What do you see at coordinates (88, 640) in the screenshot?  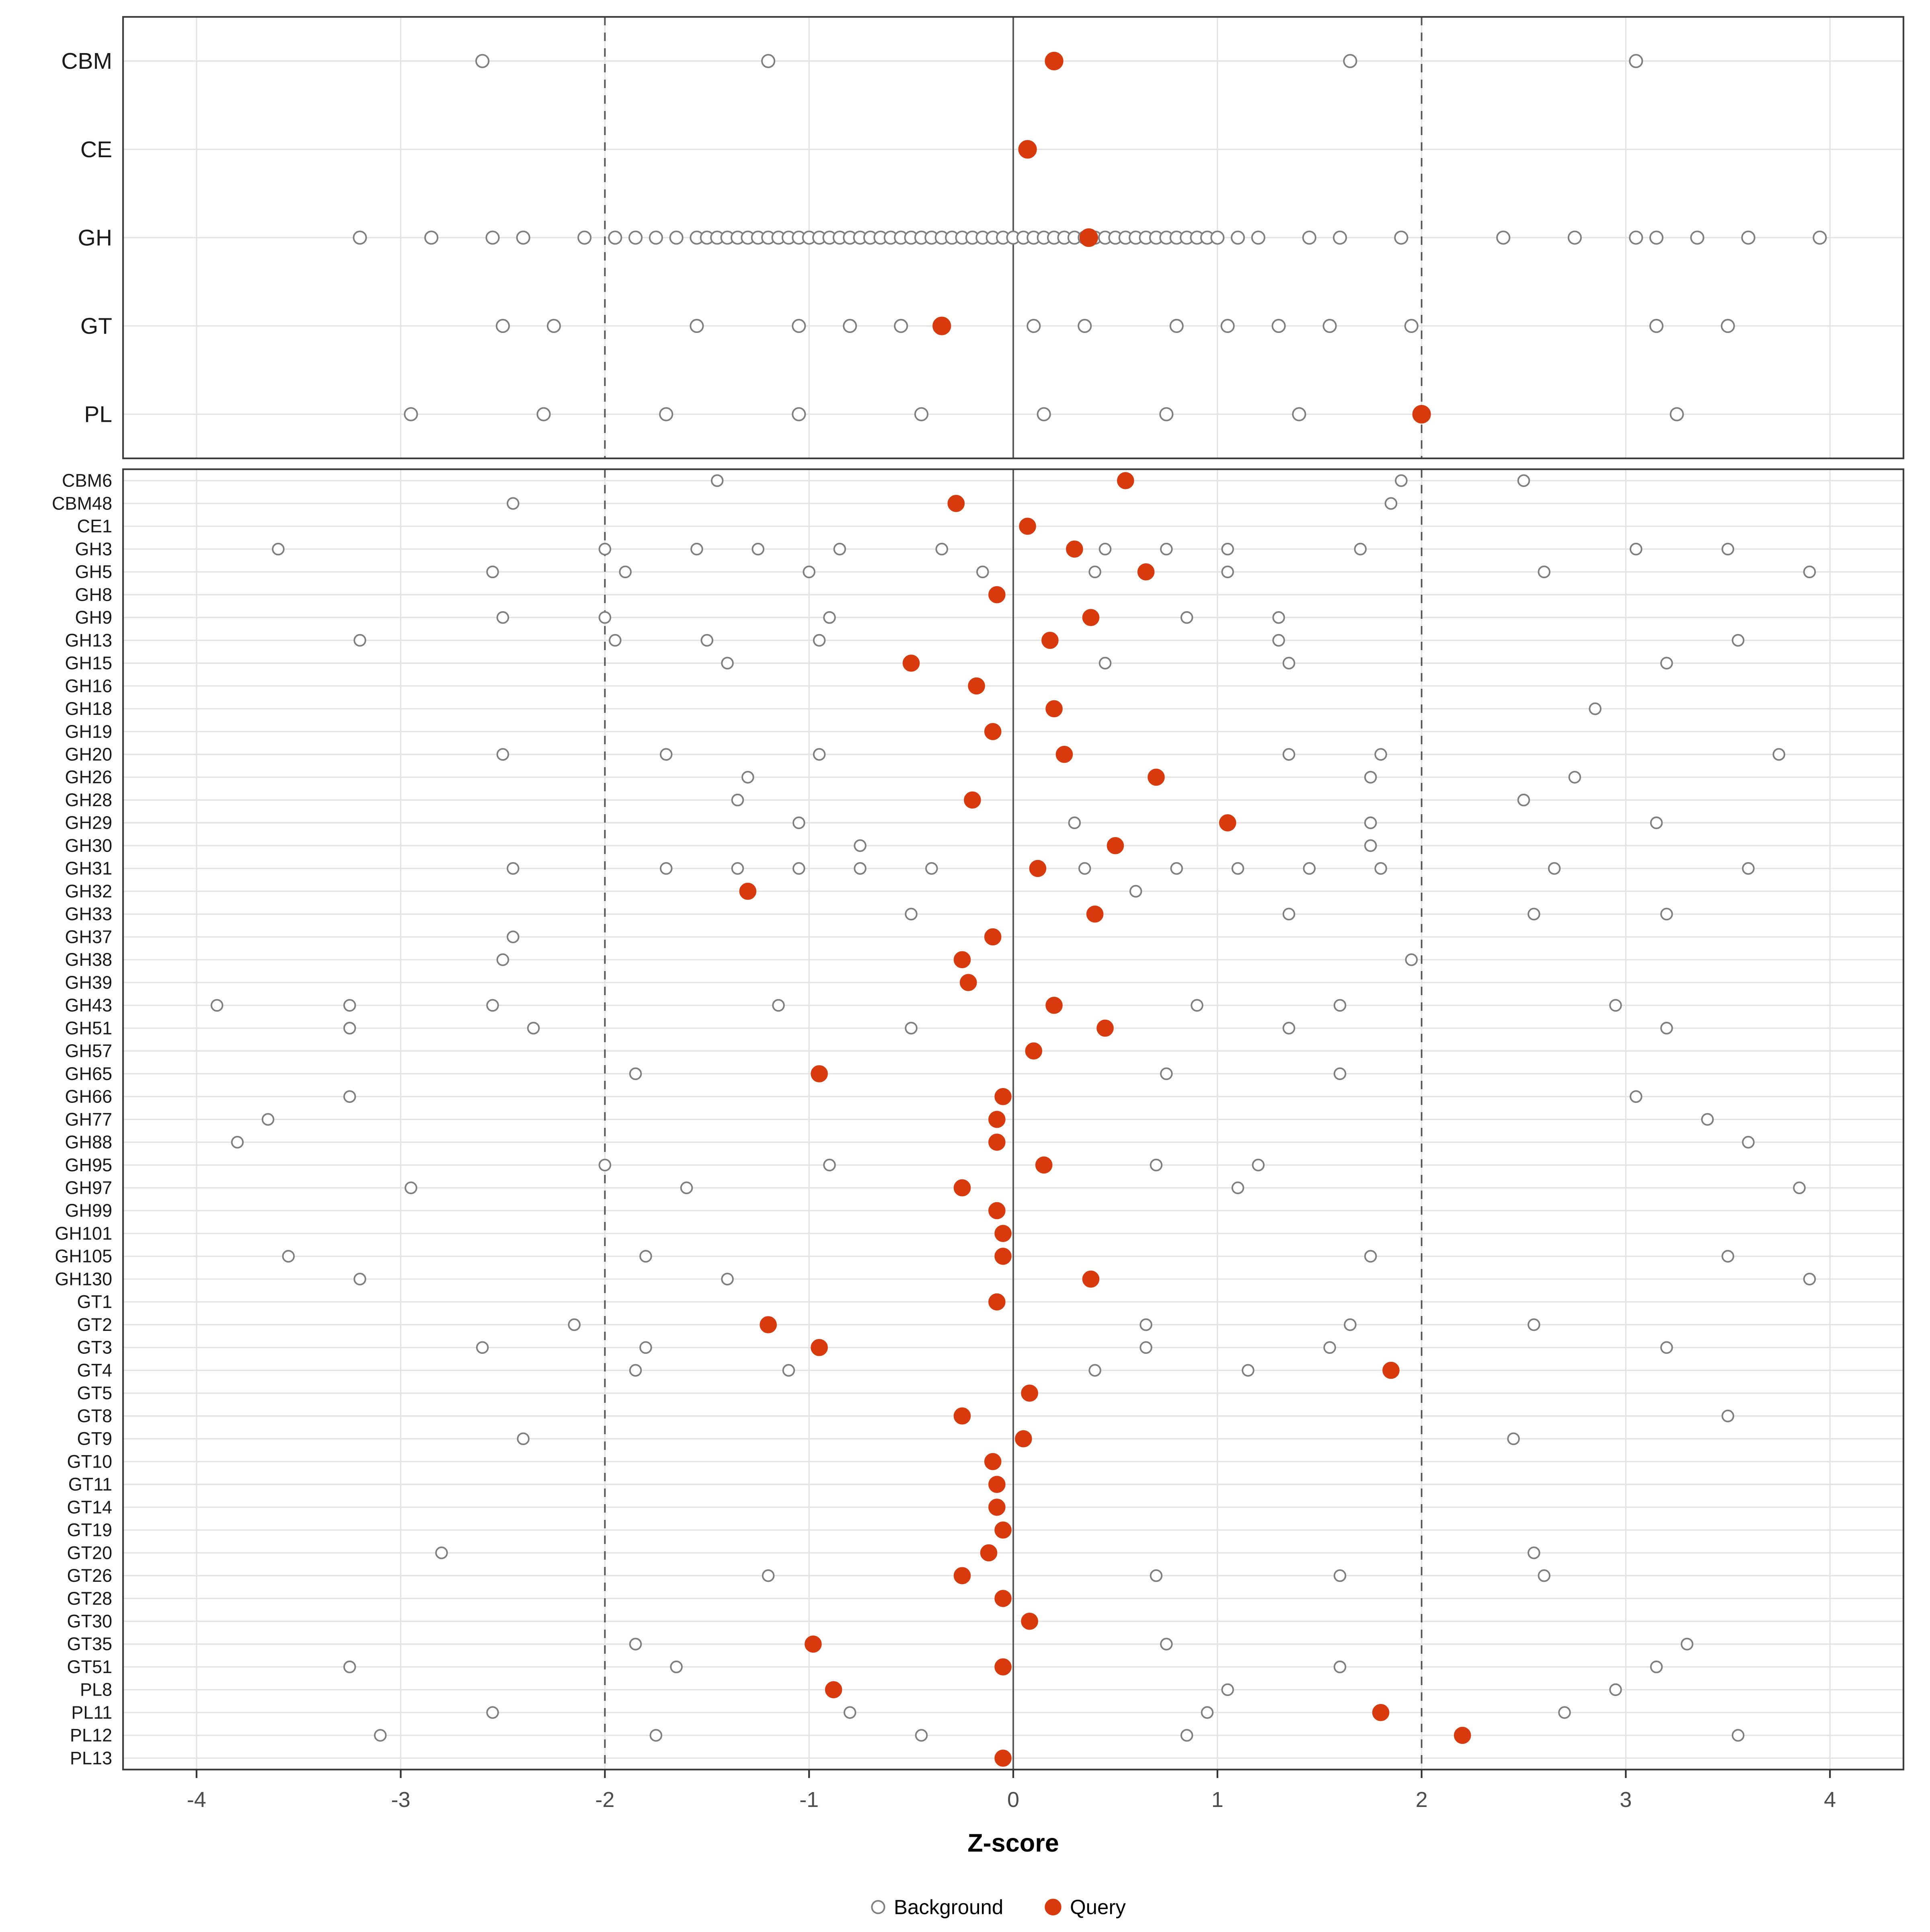 I see `row-label: GH13` at bounding box center [88, 640].